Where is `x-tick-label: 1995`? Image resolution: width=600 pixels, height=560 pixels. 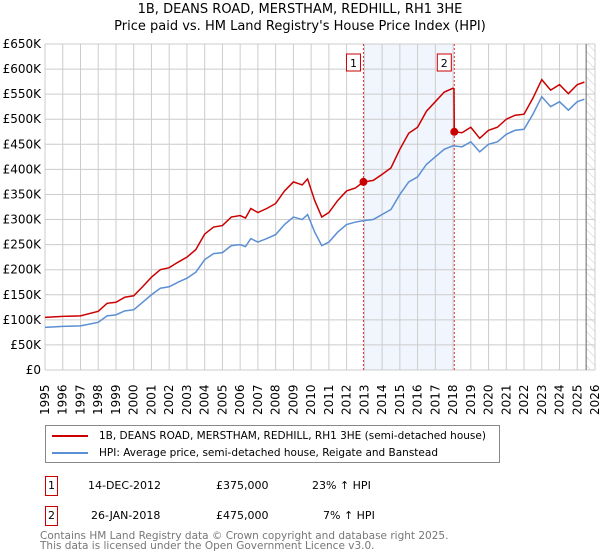 x-tick-label: 1995 is located at coordinates (45, 399).